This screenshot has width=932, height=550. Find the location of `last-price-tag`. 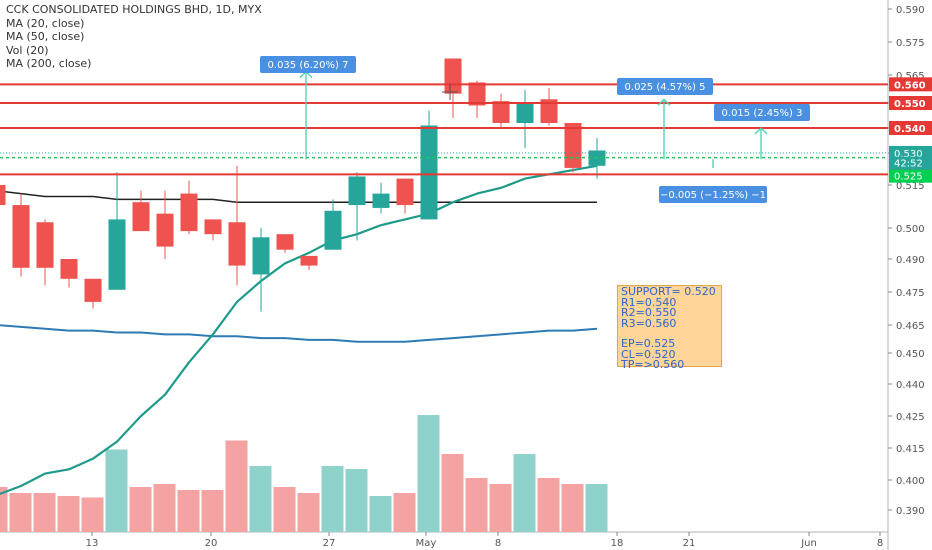

last-price-tag is located at coordinates (910, 176).